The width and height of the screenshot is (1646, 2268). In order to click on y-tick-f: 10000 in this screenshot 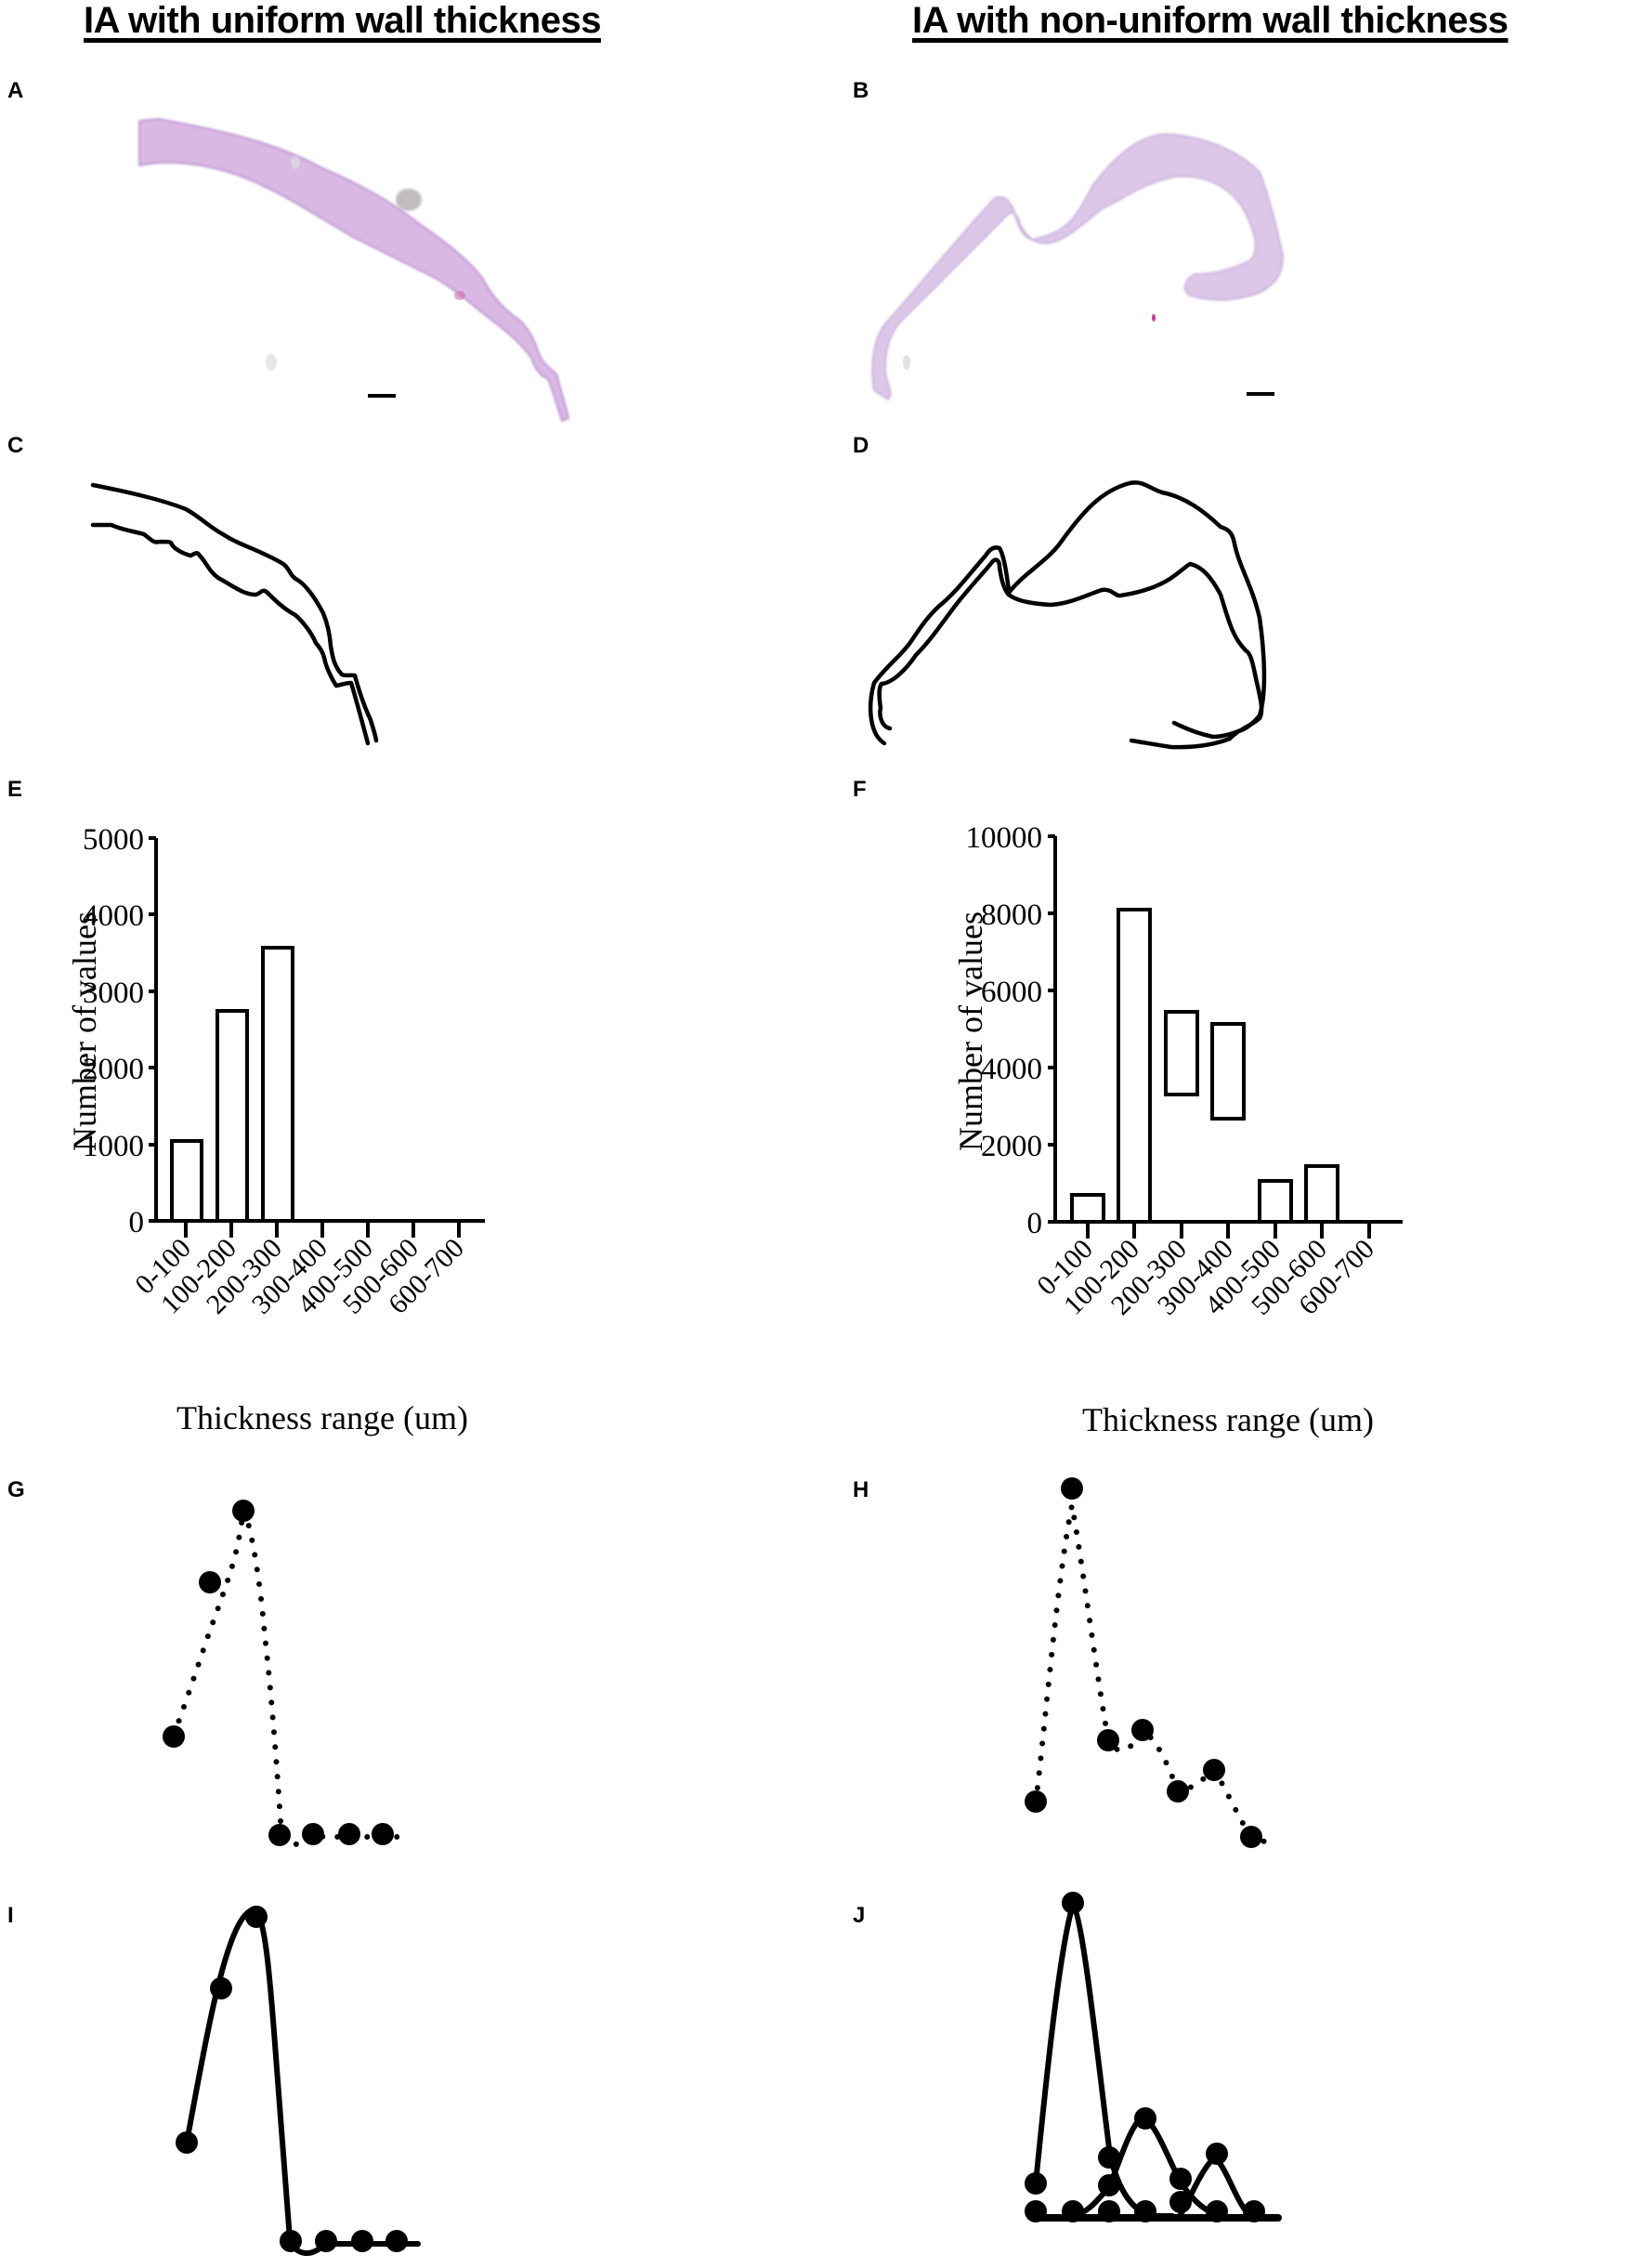, I will do `click(1005, 838)`.